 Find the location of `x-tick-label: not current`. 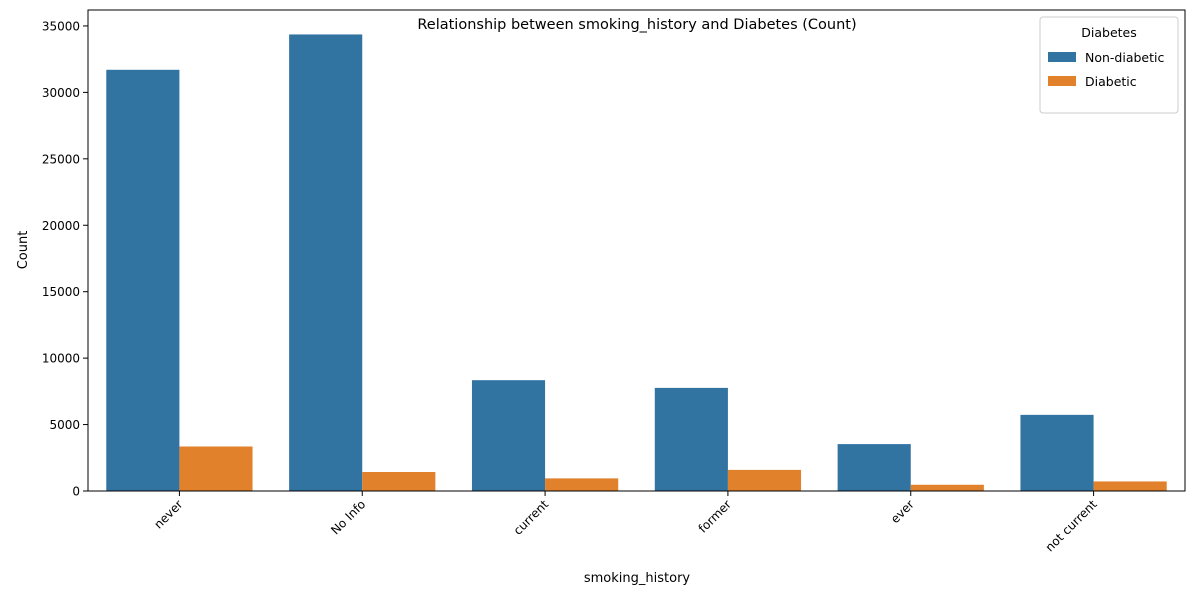

x-tick-label: not current is located at coordinates (1071, 525).